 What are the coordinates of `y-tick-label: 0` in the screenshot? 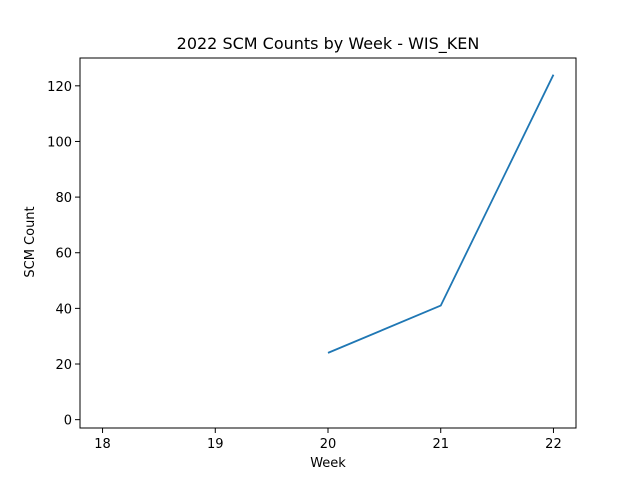 It's located at (68, 421).